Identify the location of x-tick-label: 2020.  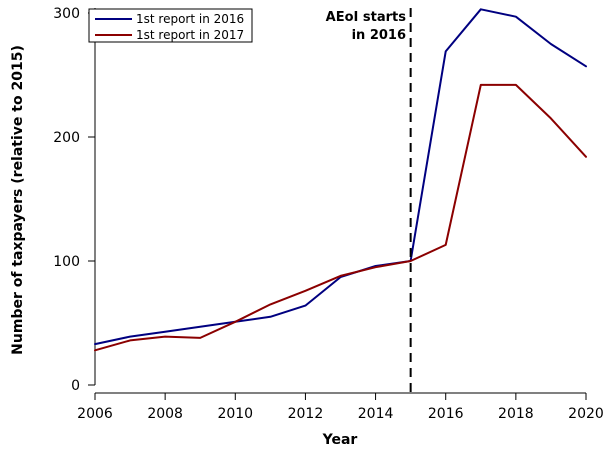
(586, 414).